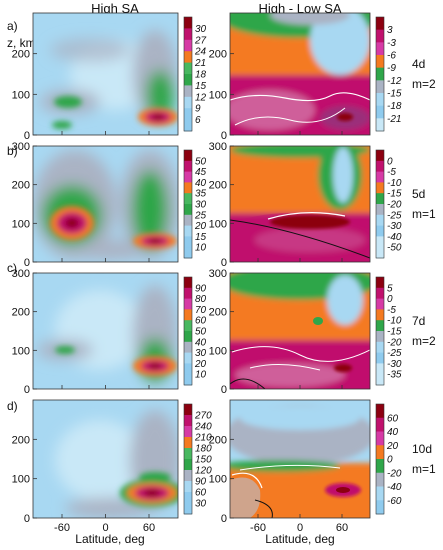 The height and width of the screenshot is (550, 443). What do you see at coordinates (300, 331) in the screenshot?
I see `heatmap-c-right` at bounding box center [300, 331].